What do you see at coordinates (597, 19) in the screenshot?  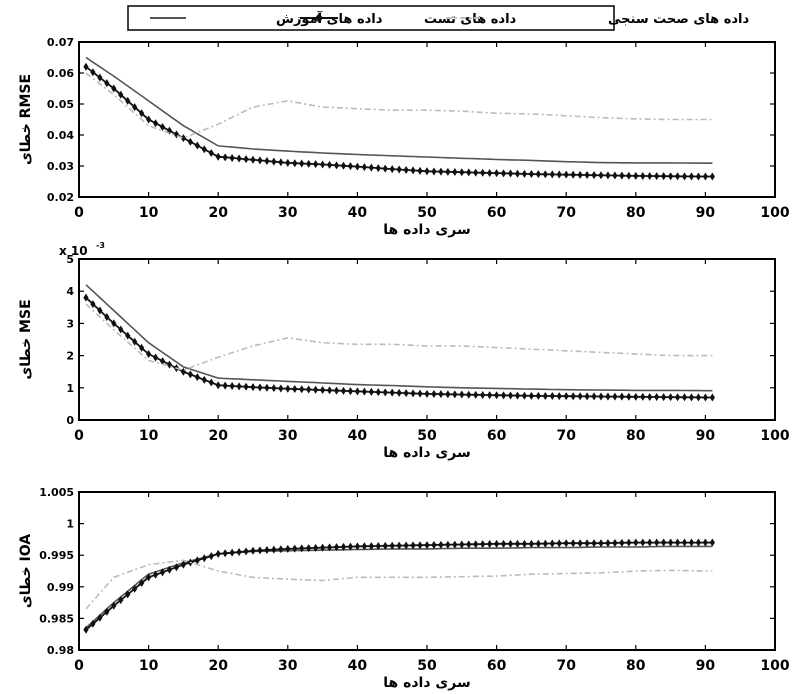 I see `legend-item-validation: داده های صحت سنجی` at bounding box center [597, 19].